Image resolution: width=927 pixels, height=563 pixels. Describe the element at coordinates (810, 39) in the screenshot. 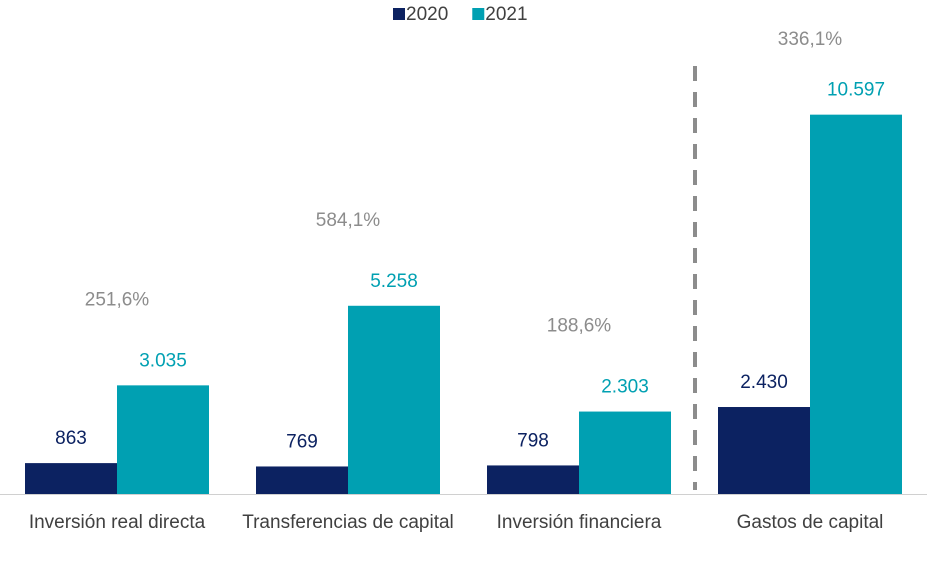

I see `annotation: 336,1%` at that location.